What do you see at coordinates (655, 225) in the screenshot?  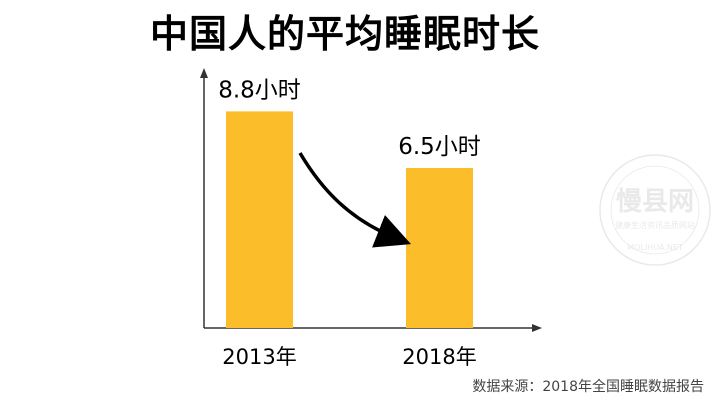 I see `svg-text: 健康生活资讯品质网站` at bounding box center [655, 225].